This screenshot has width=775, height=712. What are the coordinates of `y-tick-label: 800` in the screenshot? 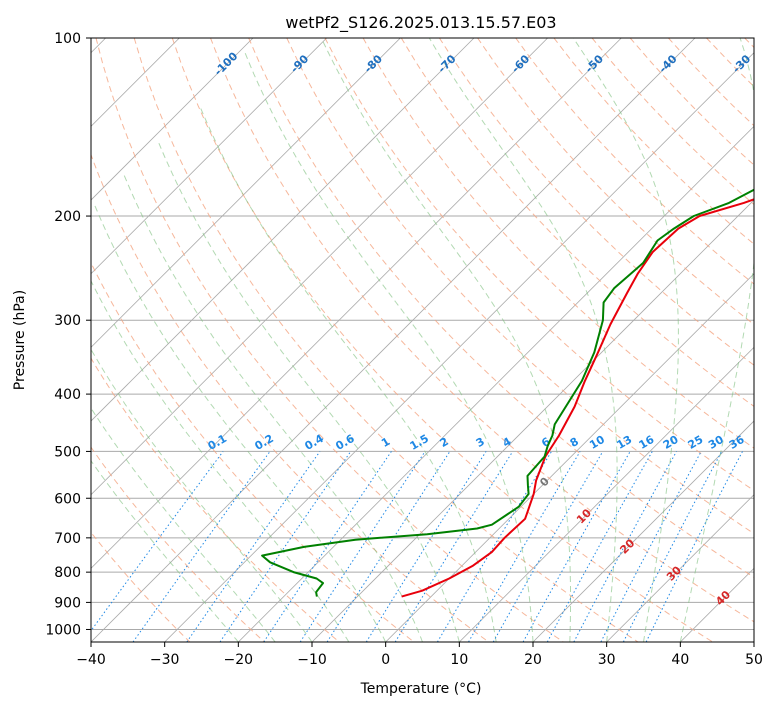 It's located at (67, 573).